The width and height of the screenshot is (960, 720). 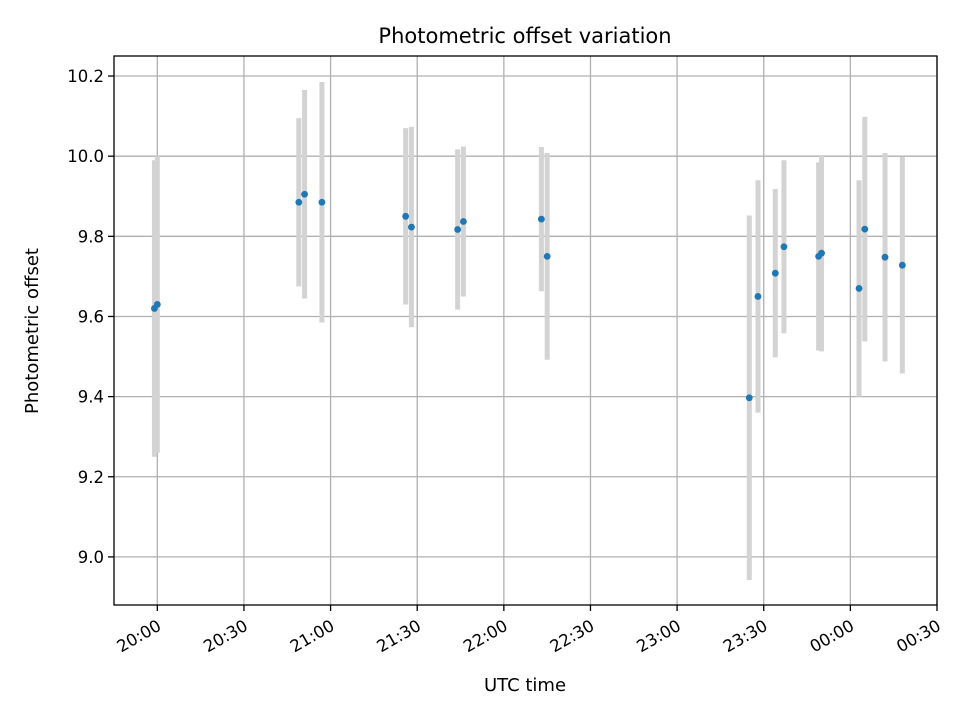 I want to click on y-tick-label: 9.0, so click(x=91, y=557).